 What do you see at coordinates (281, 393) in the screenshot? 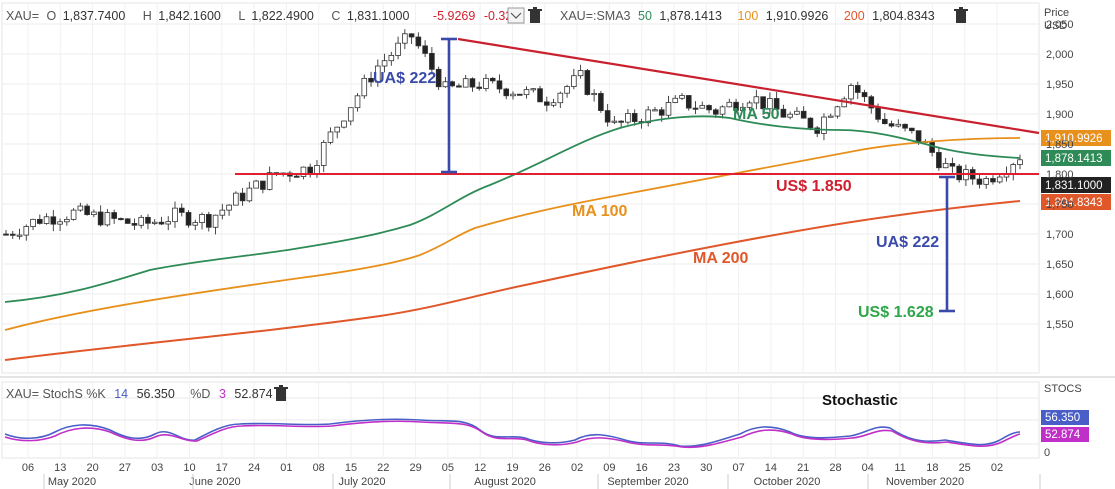
I see `trash-icon-stoch` at bounding box center [281, 393].